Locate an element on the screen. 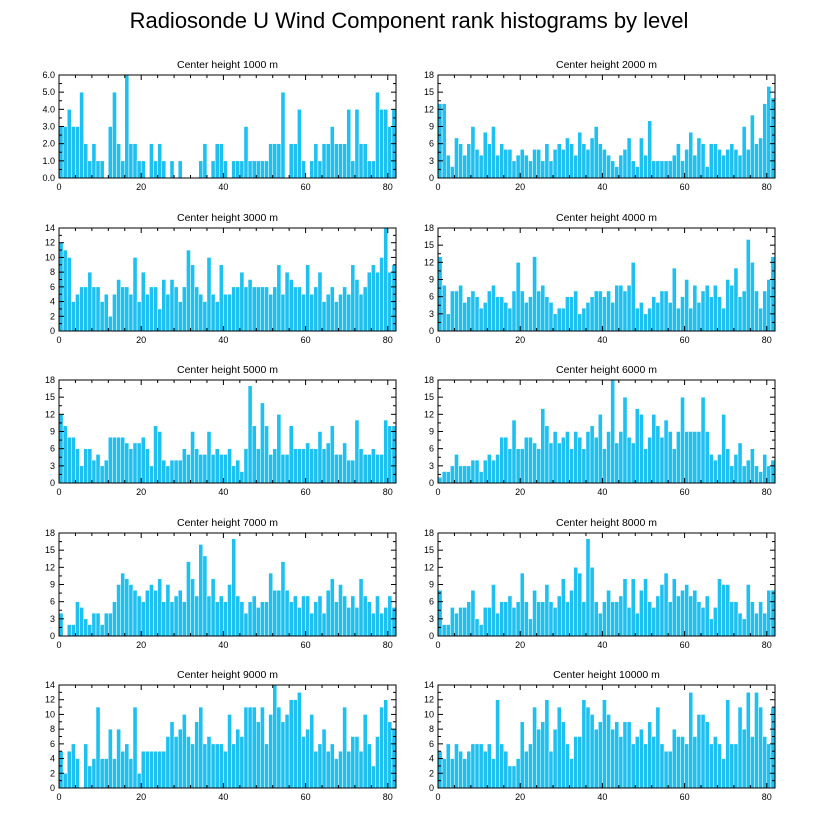  y-tick-label: 2 is located at coordinates (52, 316).